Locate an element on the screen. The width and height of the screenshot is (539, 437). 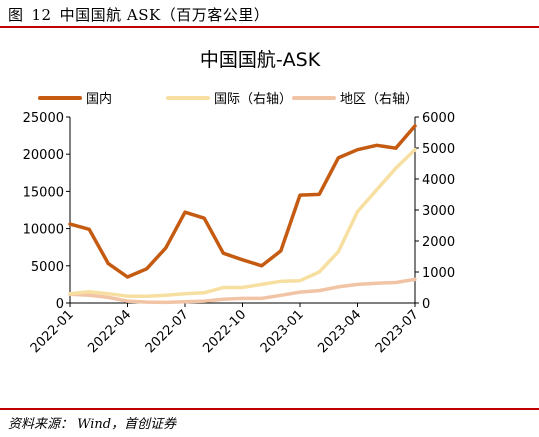
y-right-tick-label: 1000 is located at coordinates (438, 273).